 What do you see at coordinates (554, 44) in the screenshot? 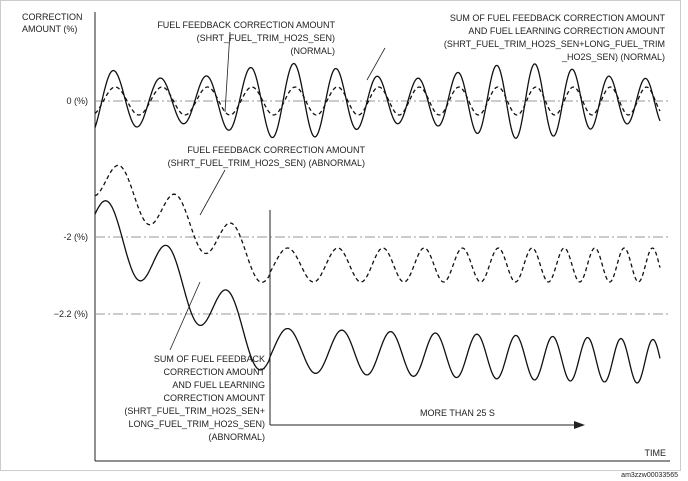
I see `annotation: (SHRT_FUEL_TRIM_HO2S_SEN+LONG_FUEL_TRIM` at bounding box center [554, 44].